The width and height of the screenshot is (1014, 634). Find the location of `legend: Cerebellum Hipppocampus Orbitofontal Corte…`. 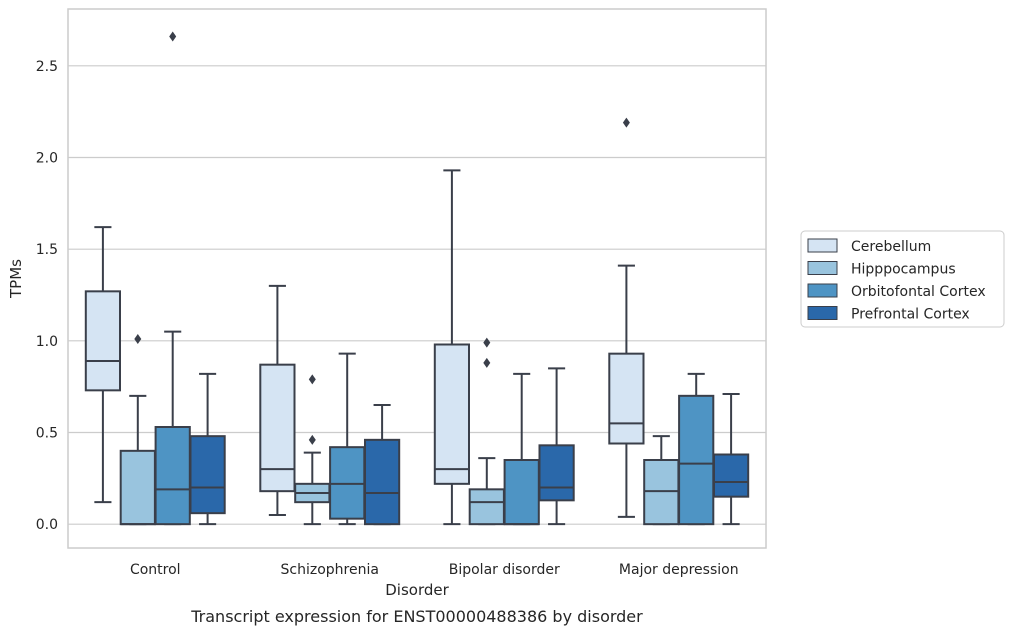

legend: Cerebellum Hipppocampus Orbitofontal Corte… is located at coordinates (902, 279).